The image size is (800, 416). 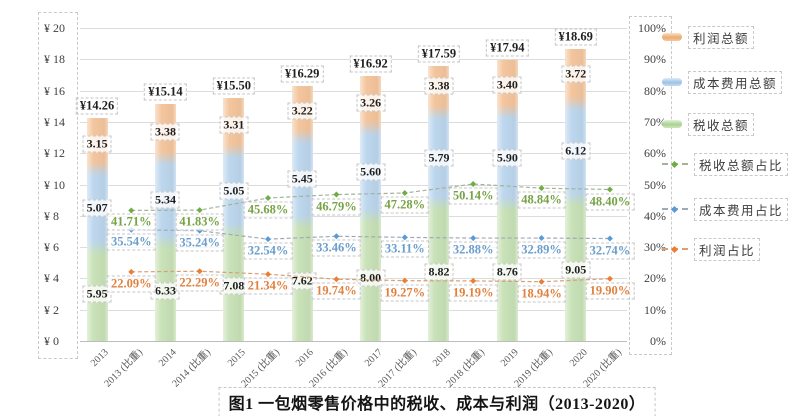 What do you see at coordinates (578, 358) in the screenshot?
I see `x-axis-tick: 2020` at bounding box center [578, 358].